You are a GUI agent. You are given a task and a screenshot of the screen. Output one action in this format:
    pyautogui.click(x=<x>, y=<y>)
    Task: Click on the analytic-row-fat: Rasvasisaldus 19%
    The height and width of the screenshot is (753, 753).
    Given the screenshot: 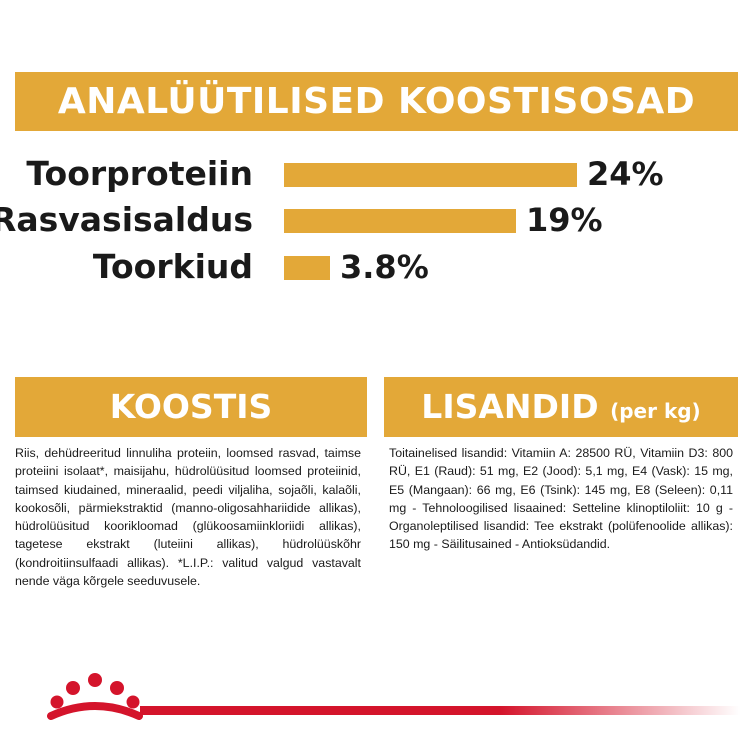 What is the action you would take?
    pyautogui.click(x=376, y=220)
    